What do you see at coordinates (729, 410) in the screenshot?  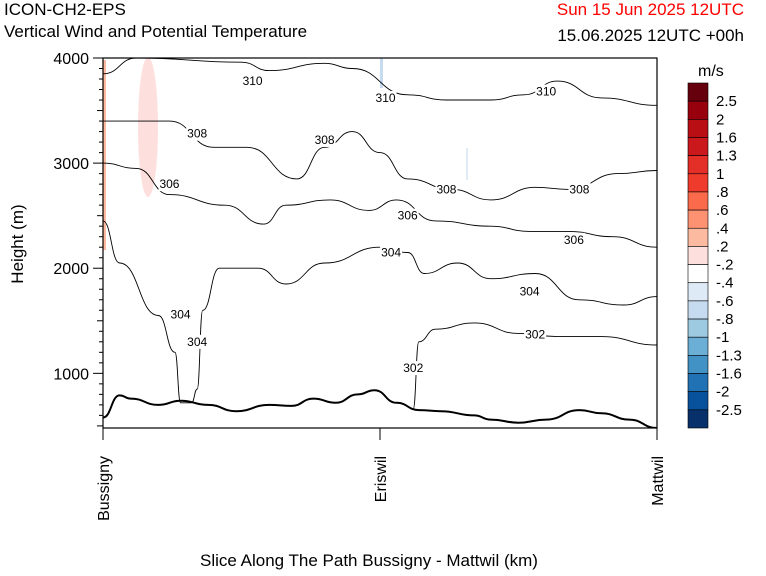 I see `colorbar-label: -2.5` at bounding box center [729, 410].